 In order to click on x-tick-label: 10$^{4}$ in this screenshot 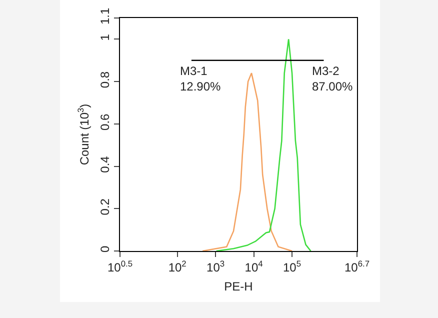, I will do `click(254, 266)`.